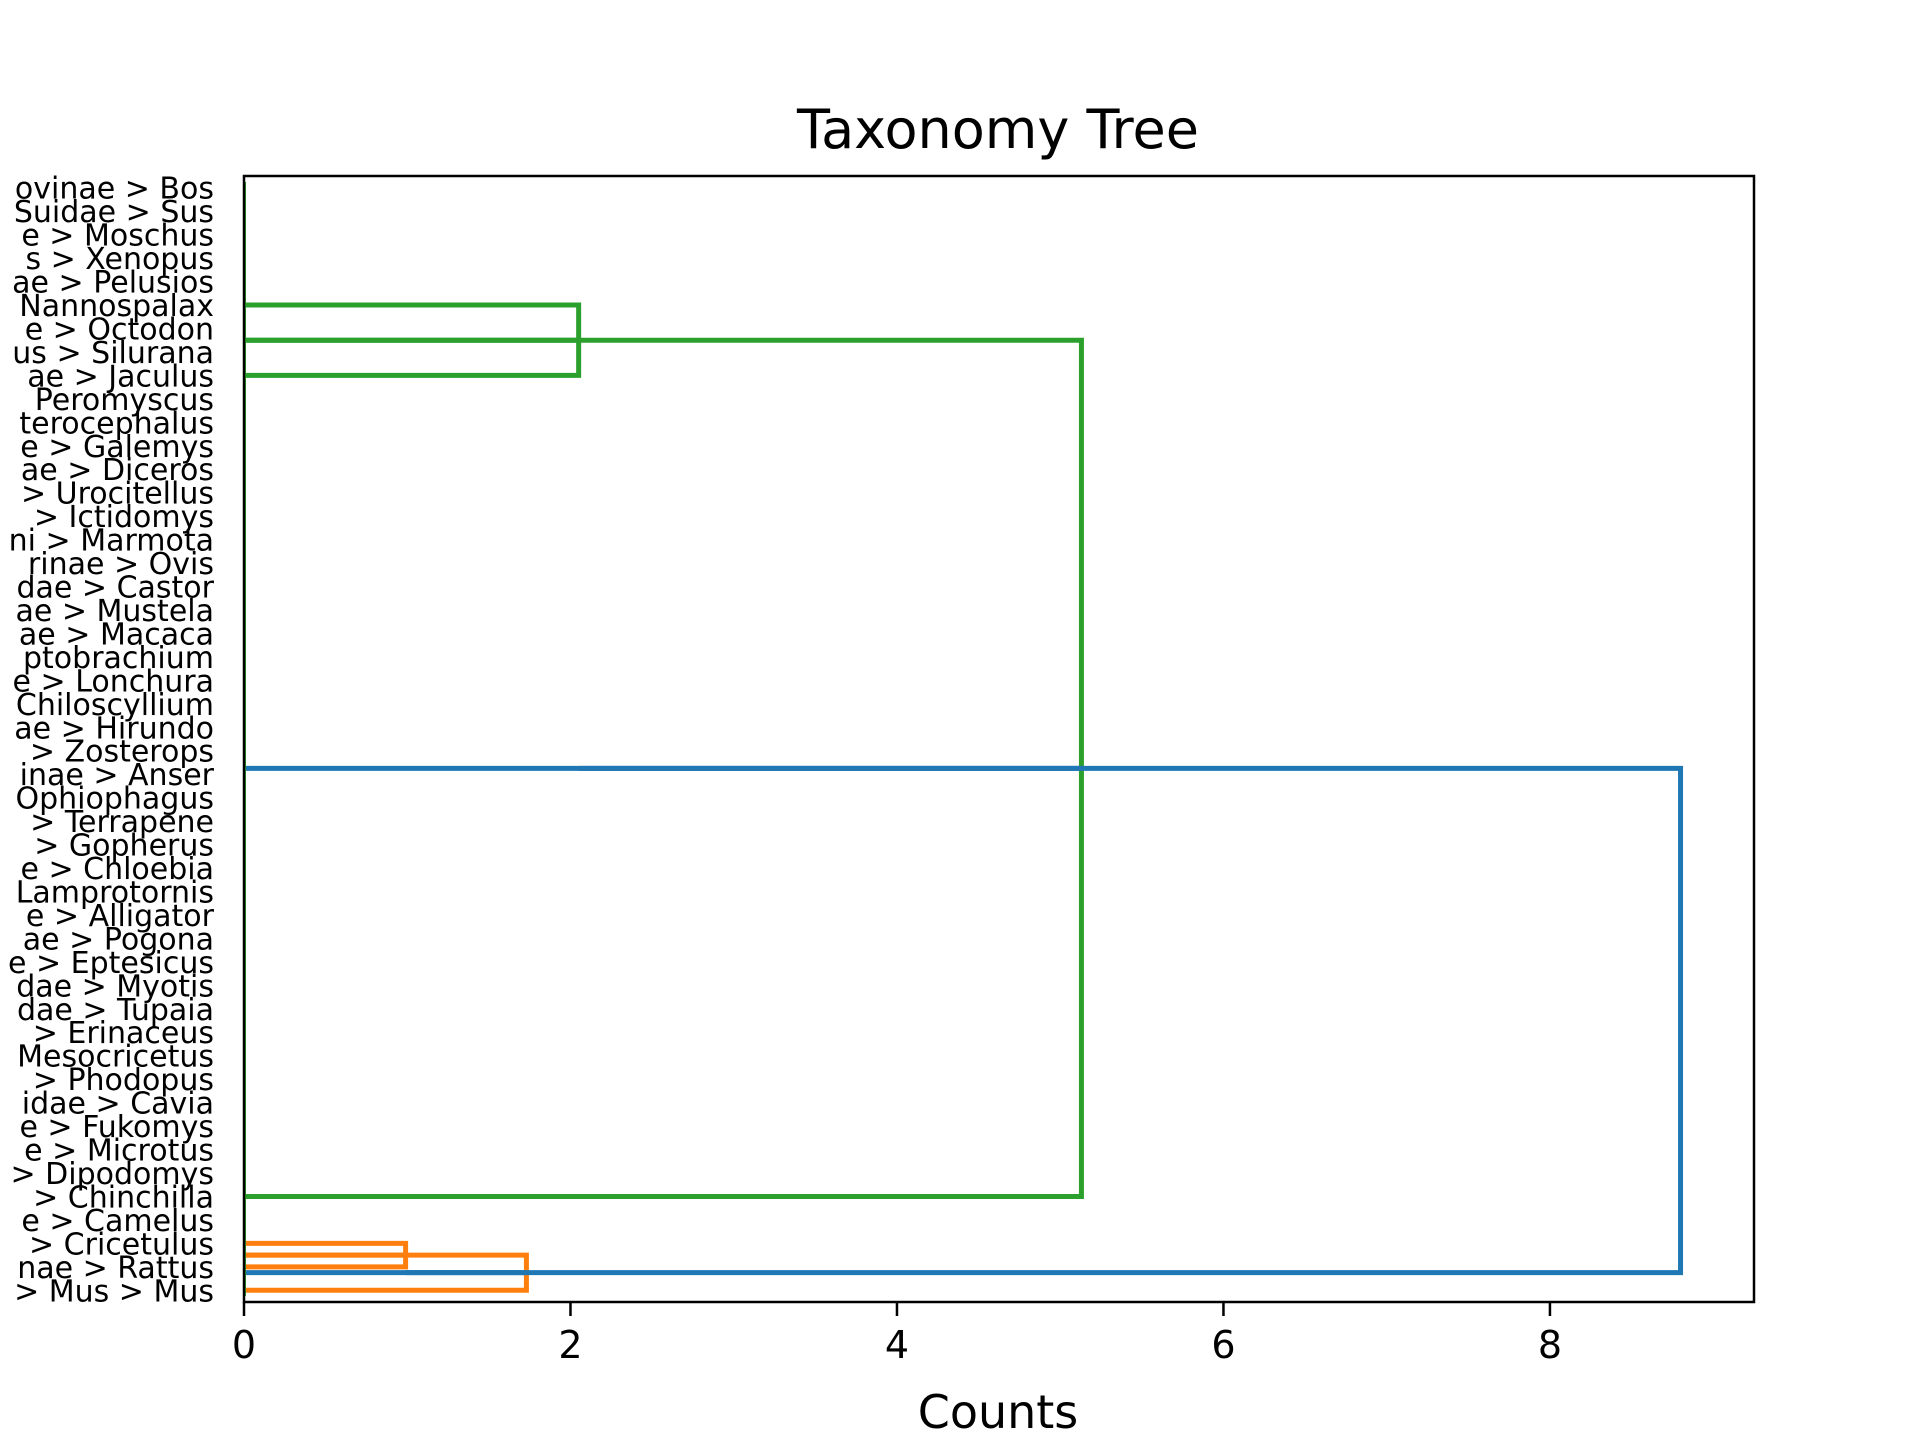  What do you see at coordinates (122, 752) in the screenshot?
I see `leaf-label: > Zosterops` at bounding box center [122, 752].